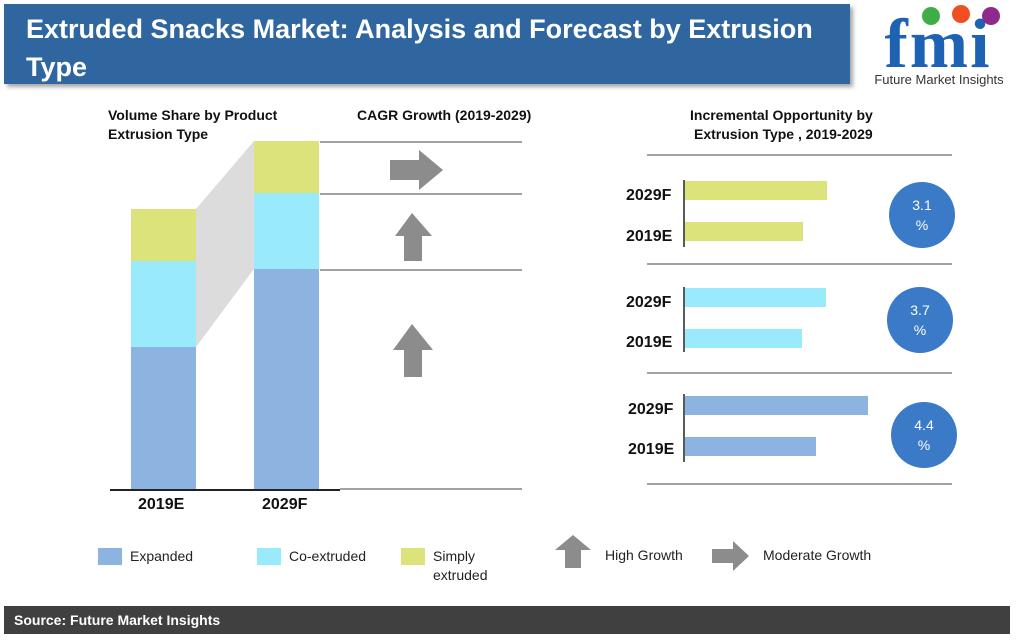  I want to click on fmi-logo: fmi Future Market Insights, so click(939, 47).